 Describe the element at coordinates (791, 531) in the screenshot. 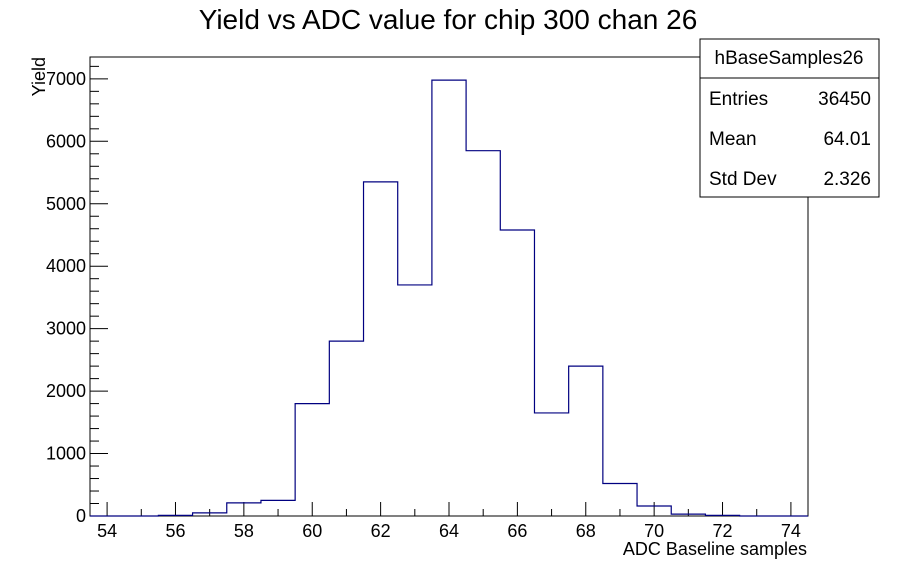

I see `x-tick-label: 74` at that location.